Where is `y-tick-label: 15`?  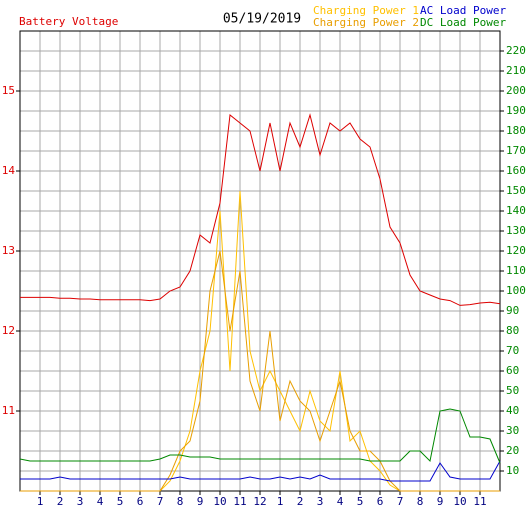
y-tick-label: 15 is located at coordinates (8, 90).